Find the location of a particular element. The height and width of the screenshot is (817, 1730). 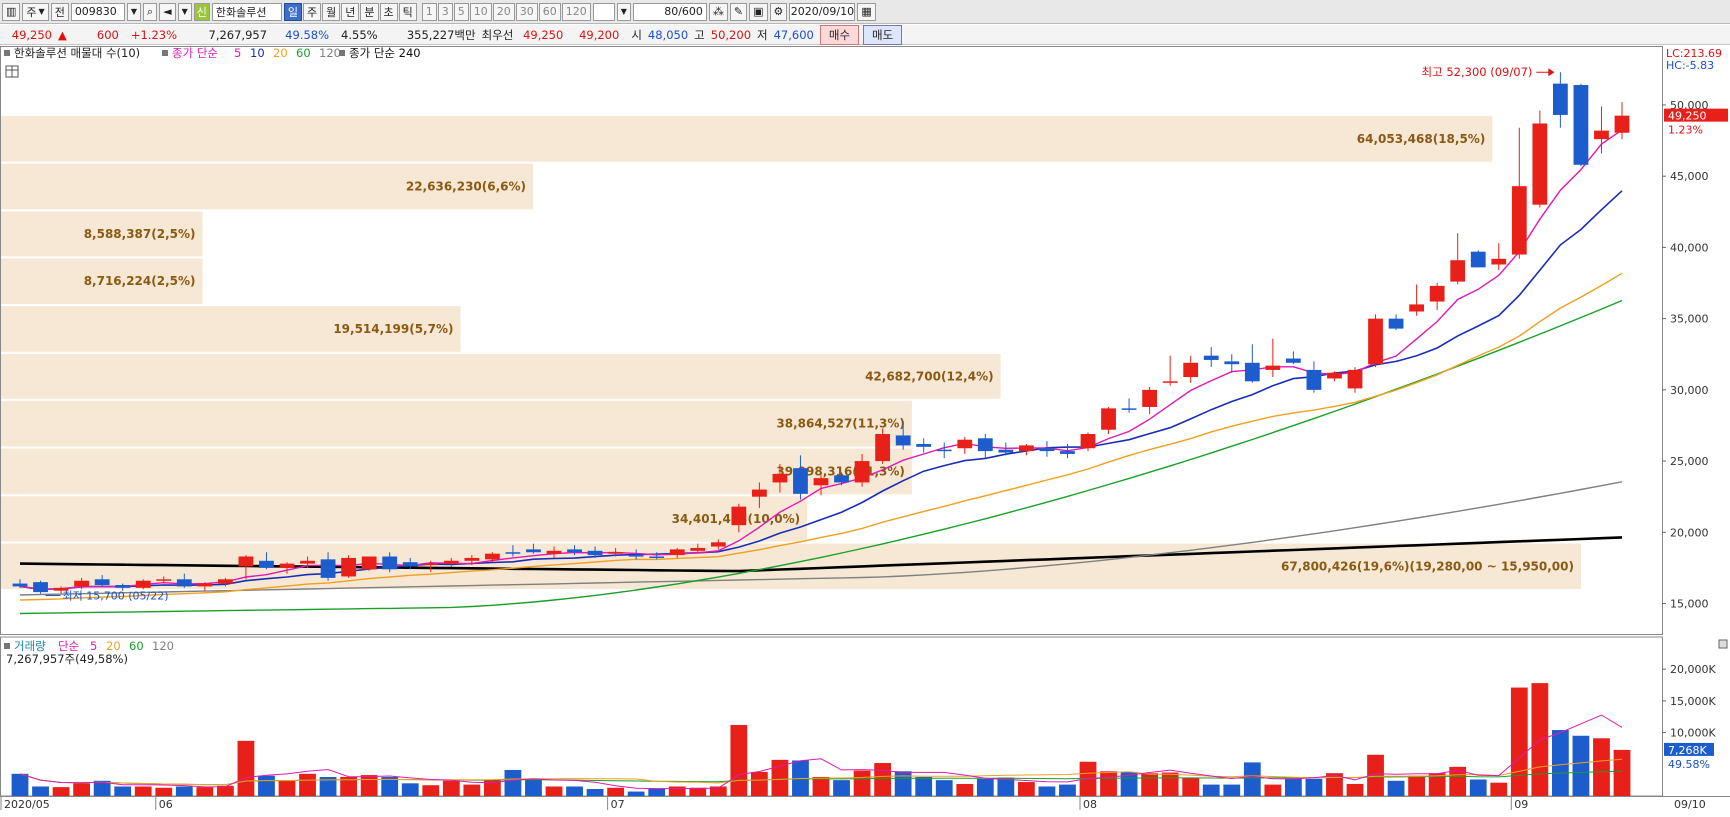

interval-button-120: 120 is located at coordinates (576, 11).